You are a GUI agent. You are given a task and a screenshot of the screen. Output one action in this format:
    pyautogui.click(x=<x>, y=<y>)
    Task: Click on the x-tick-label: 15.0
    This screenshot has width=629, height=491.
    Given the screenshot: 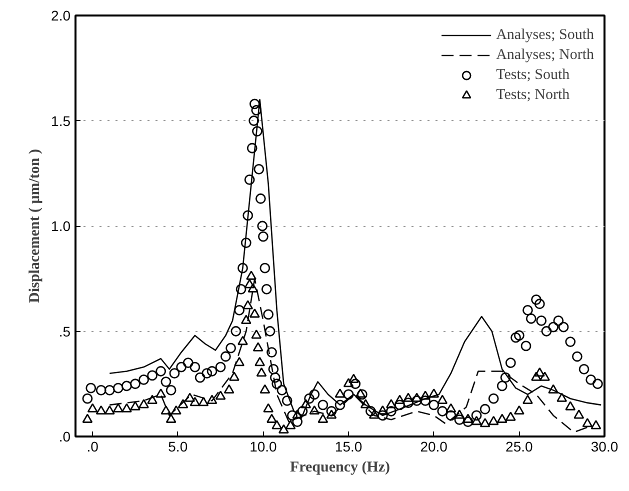 What is the action you would take?
    pyautogui.click(x=348, y=446)
    